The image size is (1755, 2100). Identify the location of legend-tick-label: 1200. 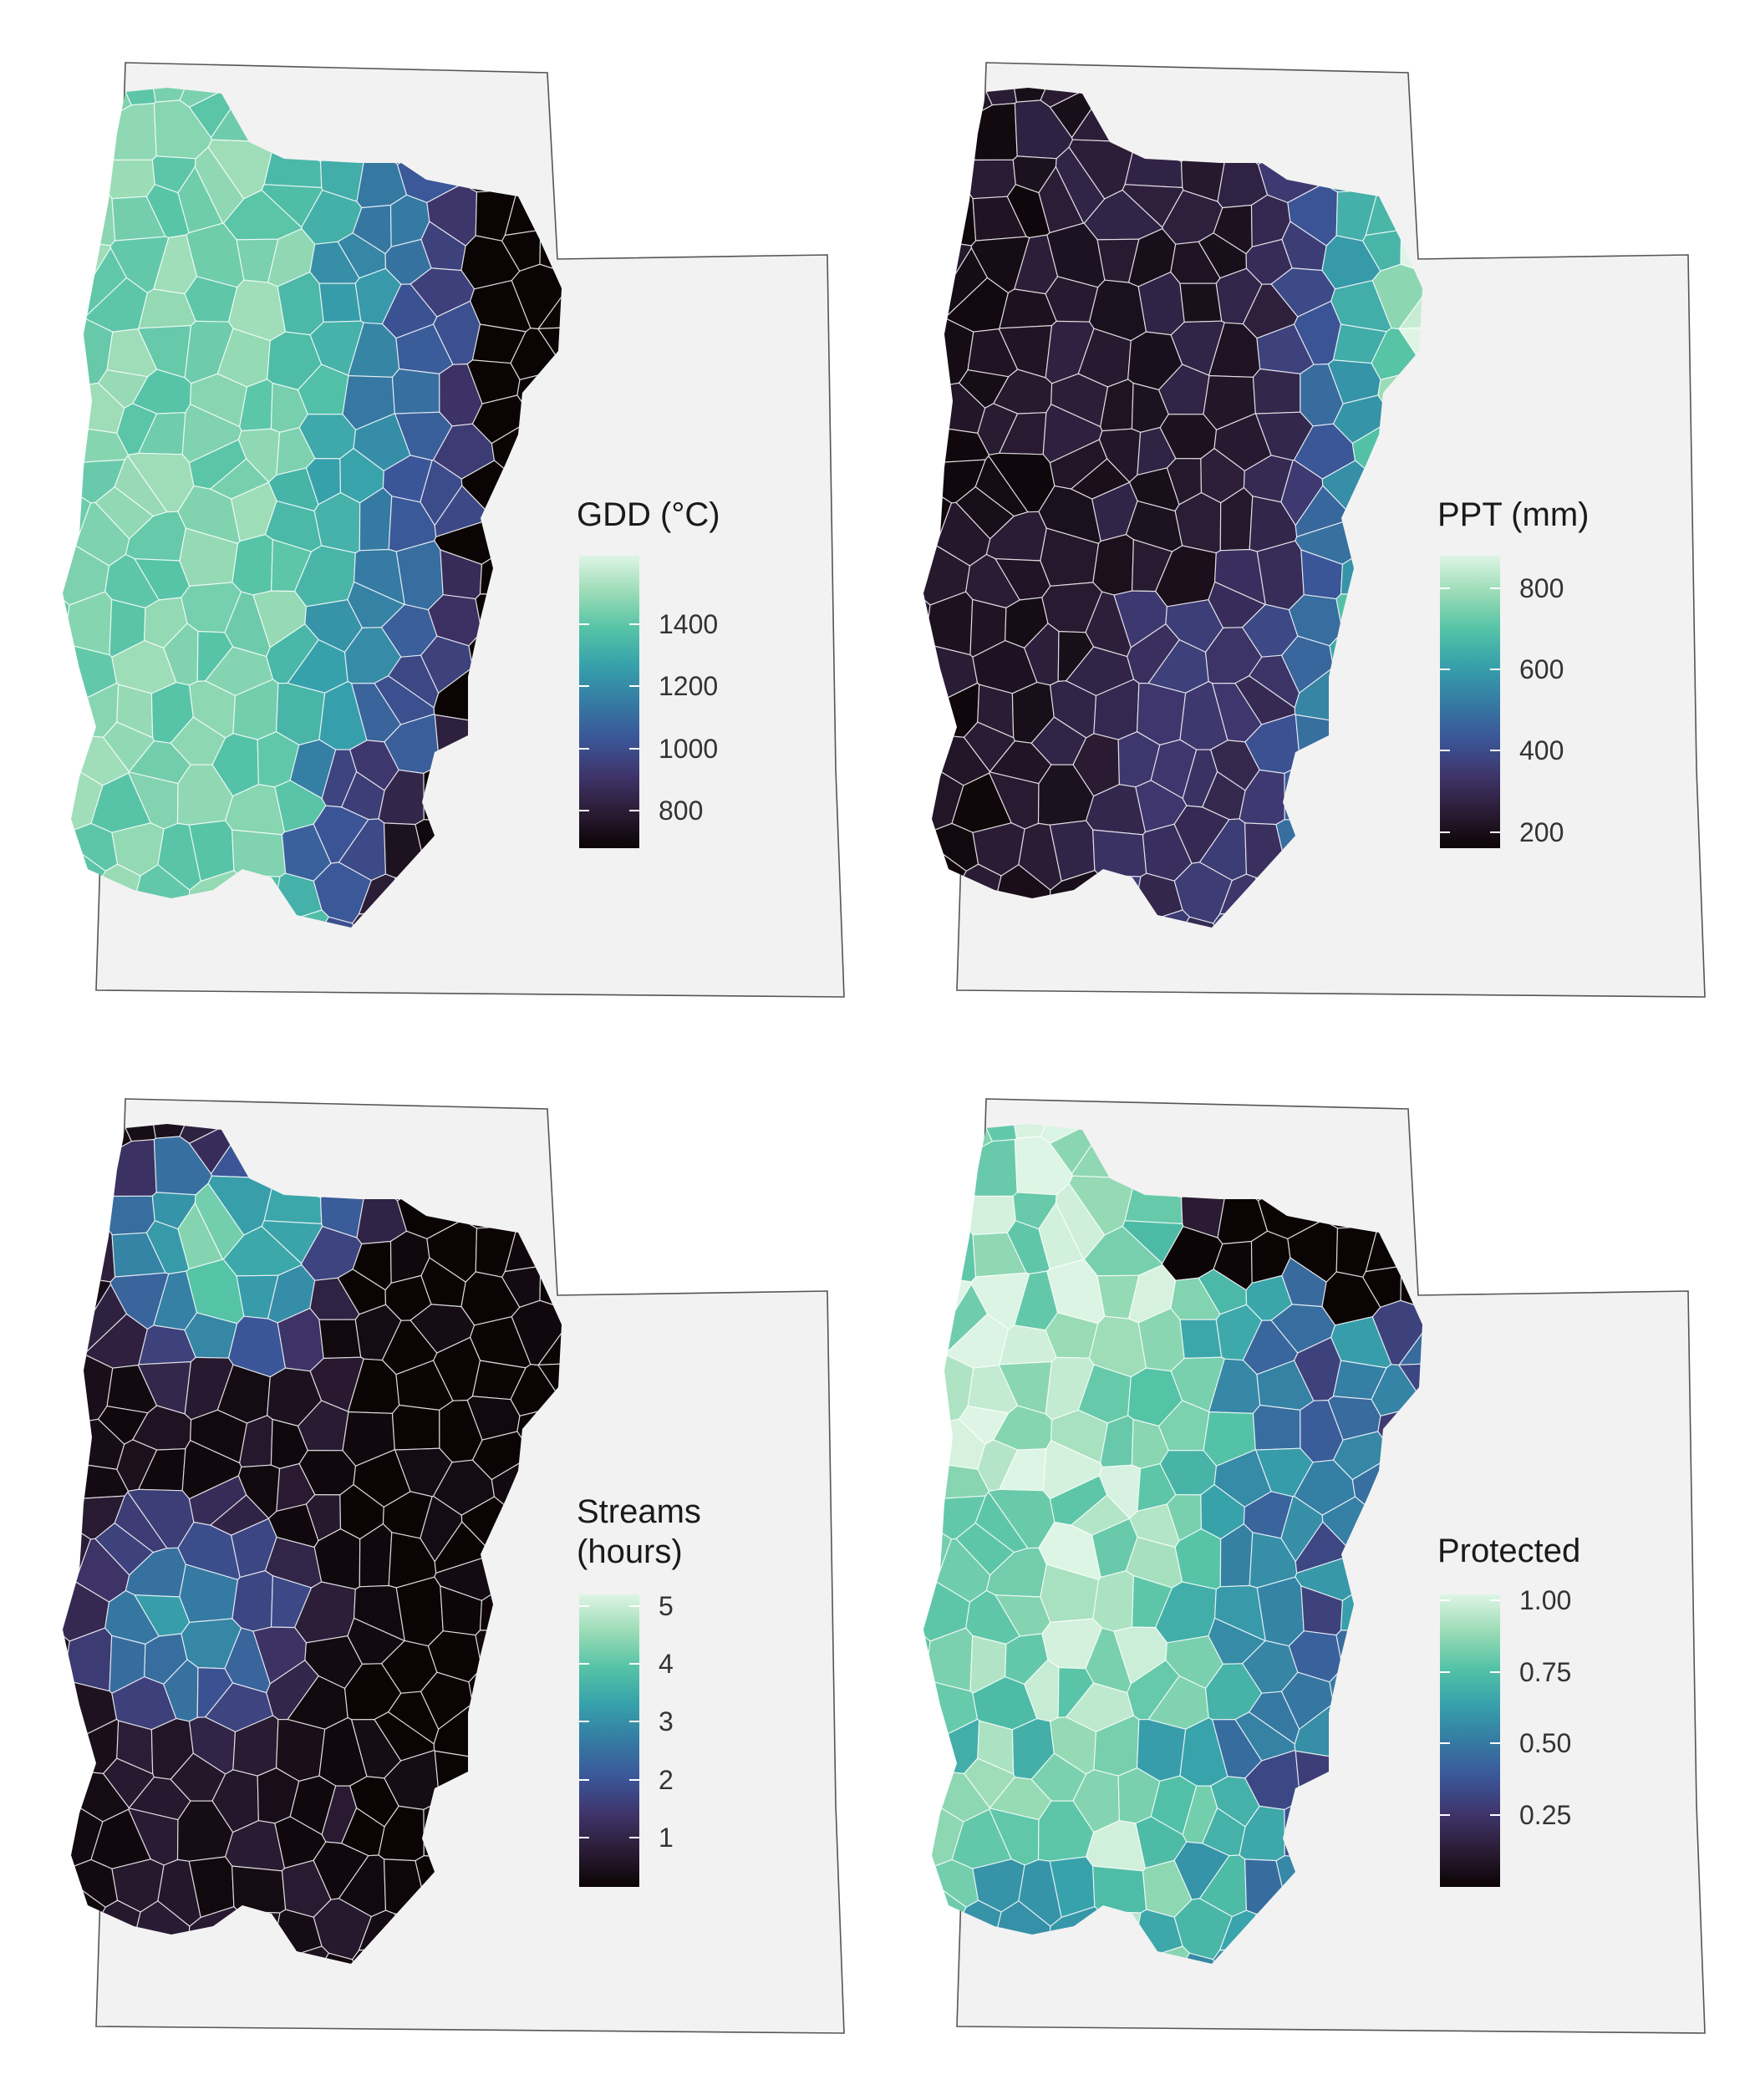
(689, 687).